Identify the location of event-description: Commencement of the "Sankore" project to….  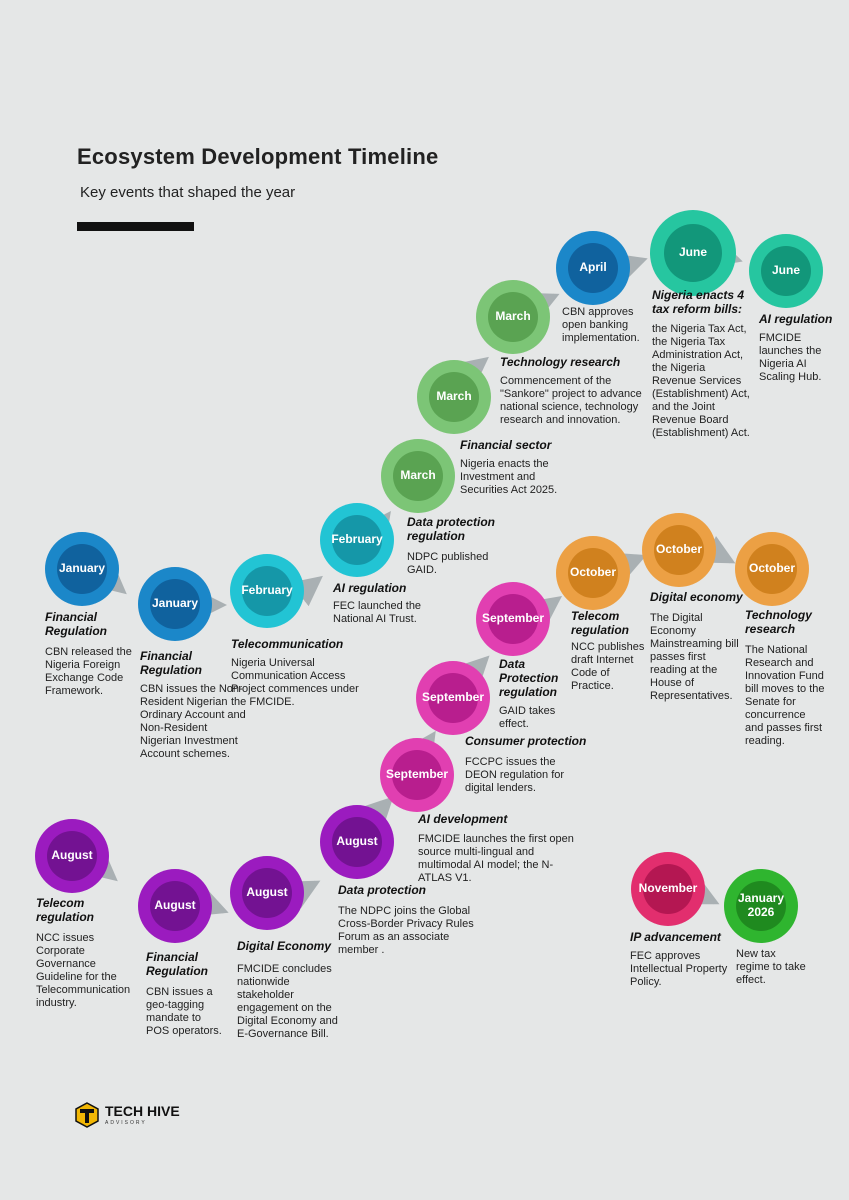
(571, 400).